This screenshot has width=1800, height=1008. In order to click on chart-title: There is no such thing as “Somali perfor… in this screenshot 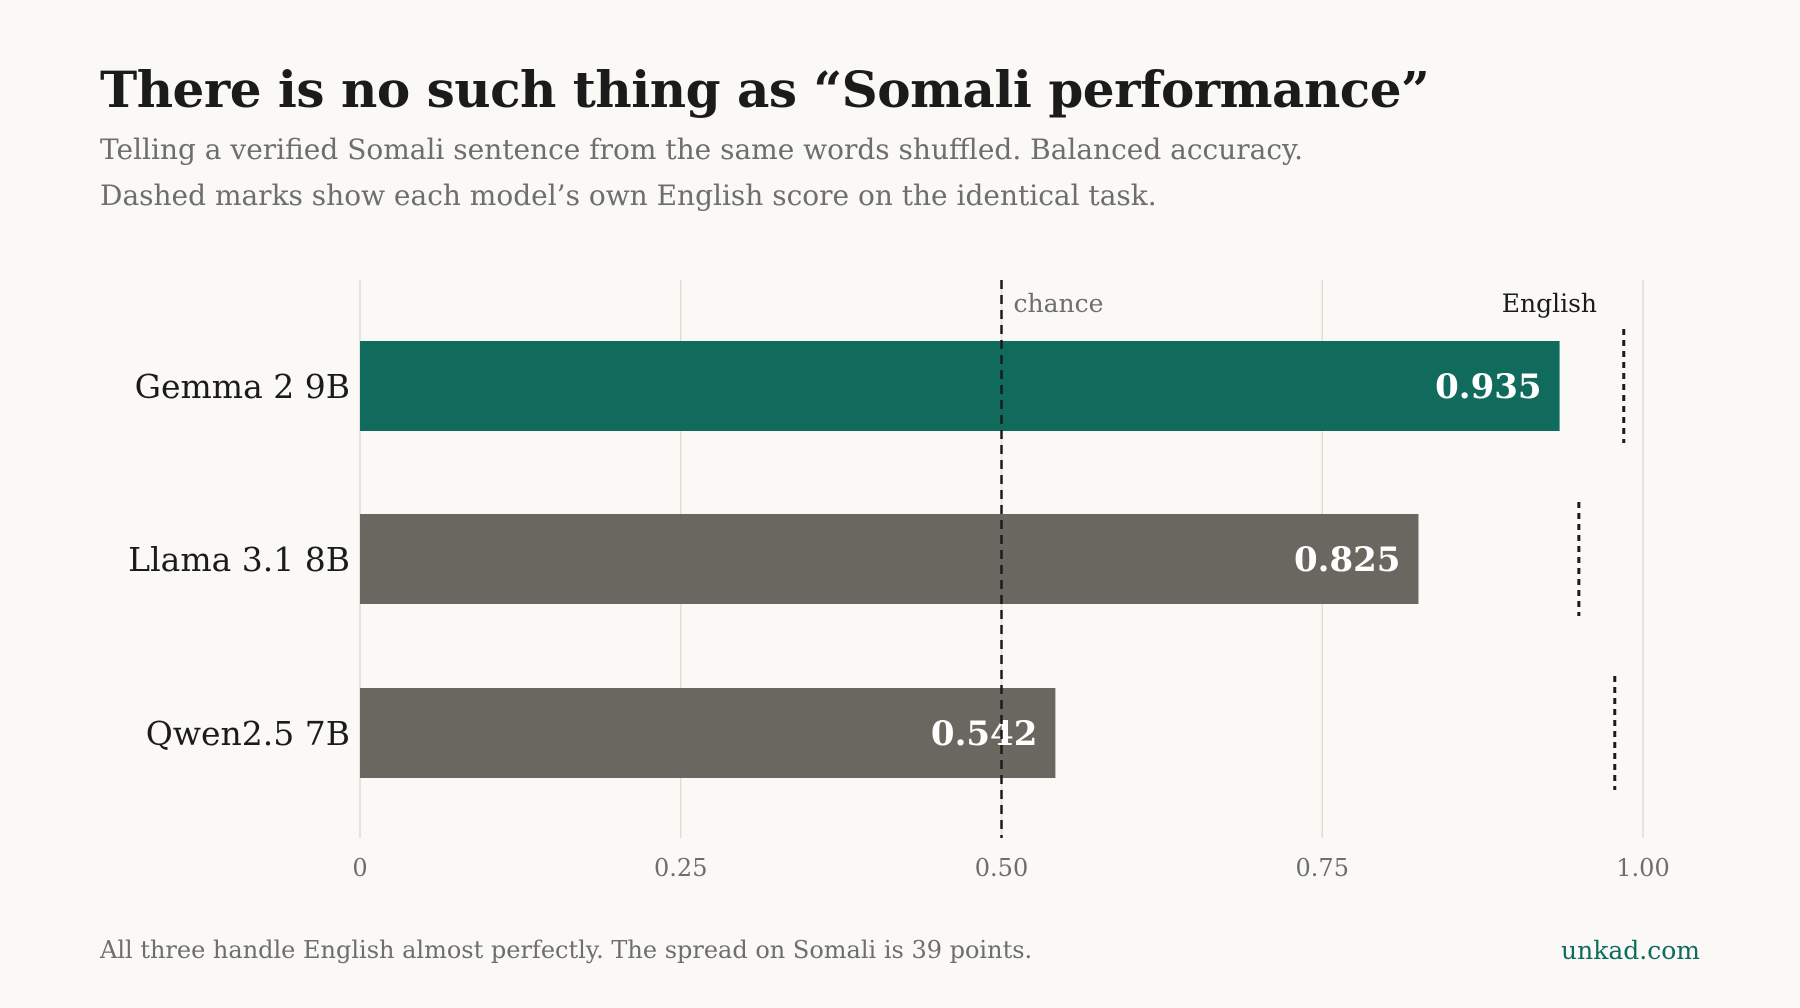, I will do `click(765, 89)`.